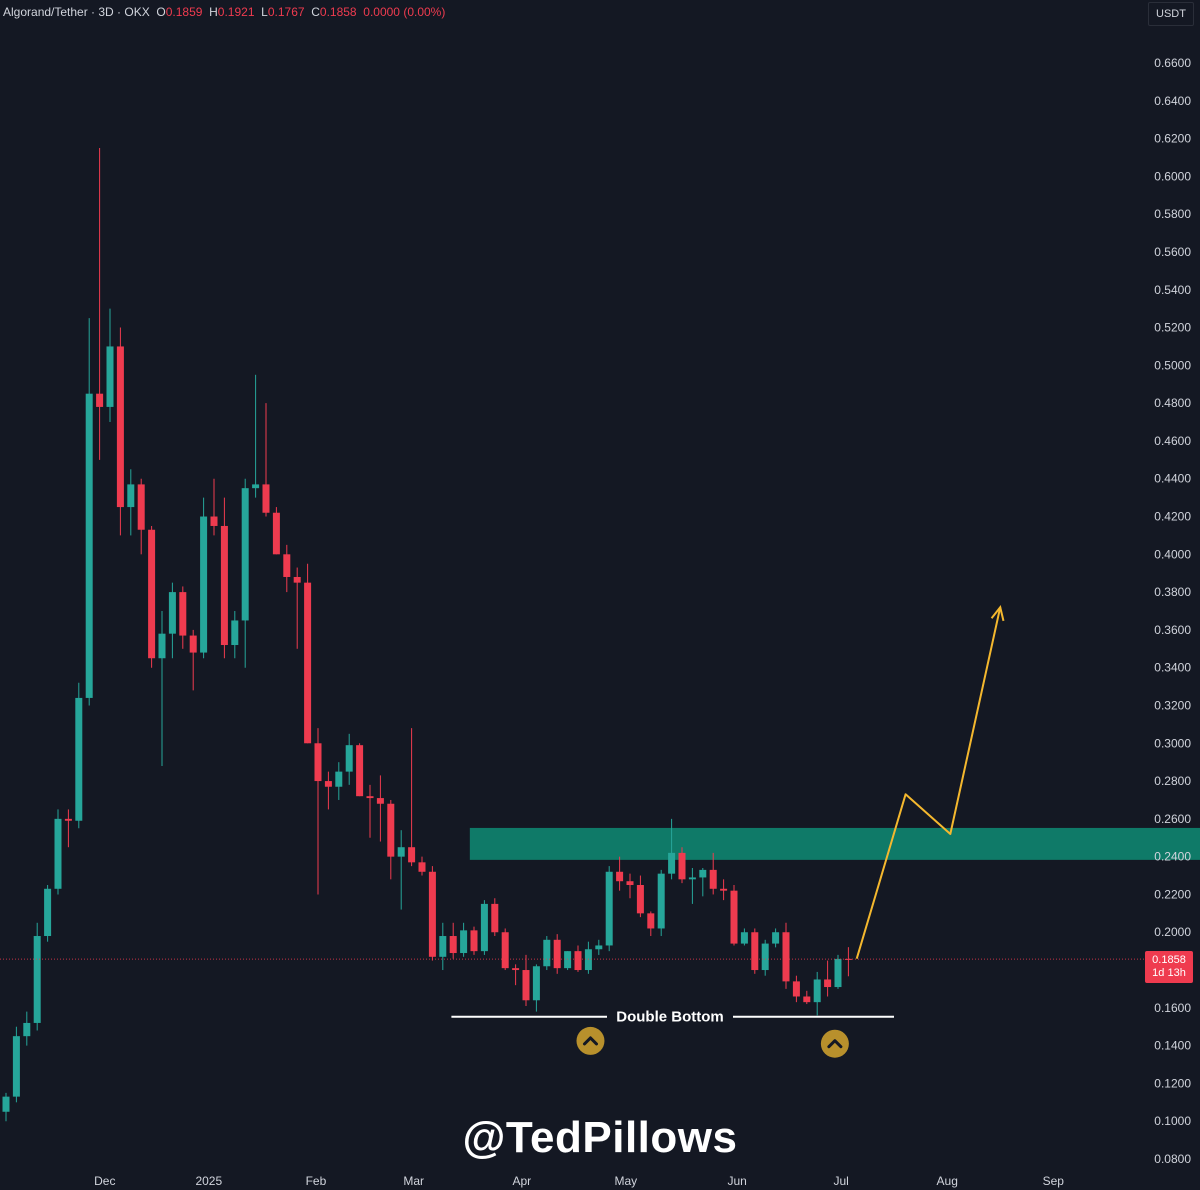 The height and width of the screenshot is (1190, 1200). I want to click on price-tick-label: 0.6600, so click(1172, 63).